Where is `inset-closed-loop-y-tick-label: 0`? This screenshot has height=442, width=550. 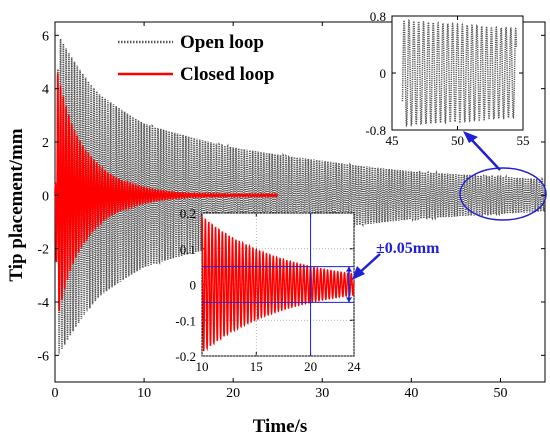 inset-closed-loop-y-tick-label: 0 is located at coordinates (193, 285).